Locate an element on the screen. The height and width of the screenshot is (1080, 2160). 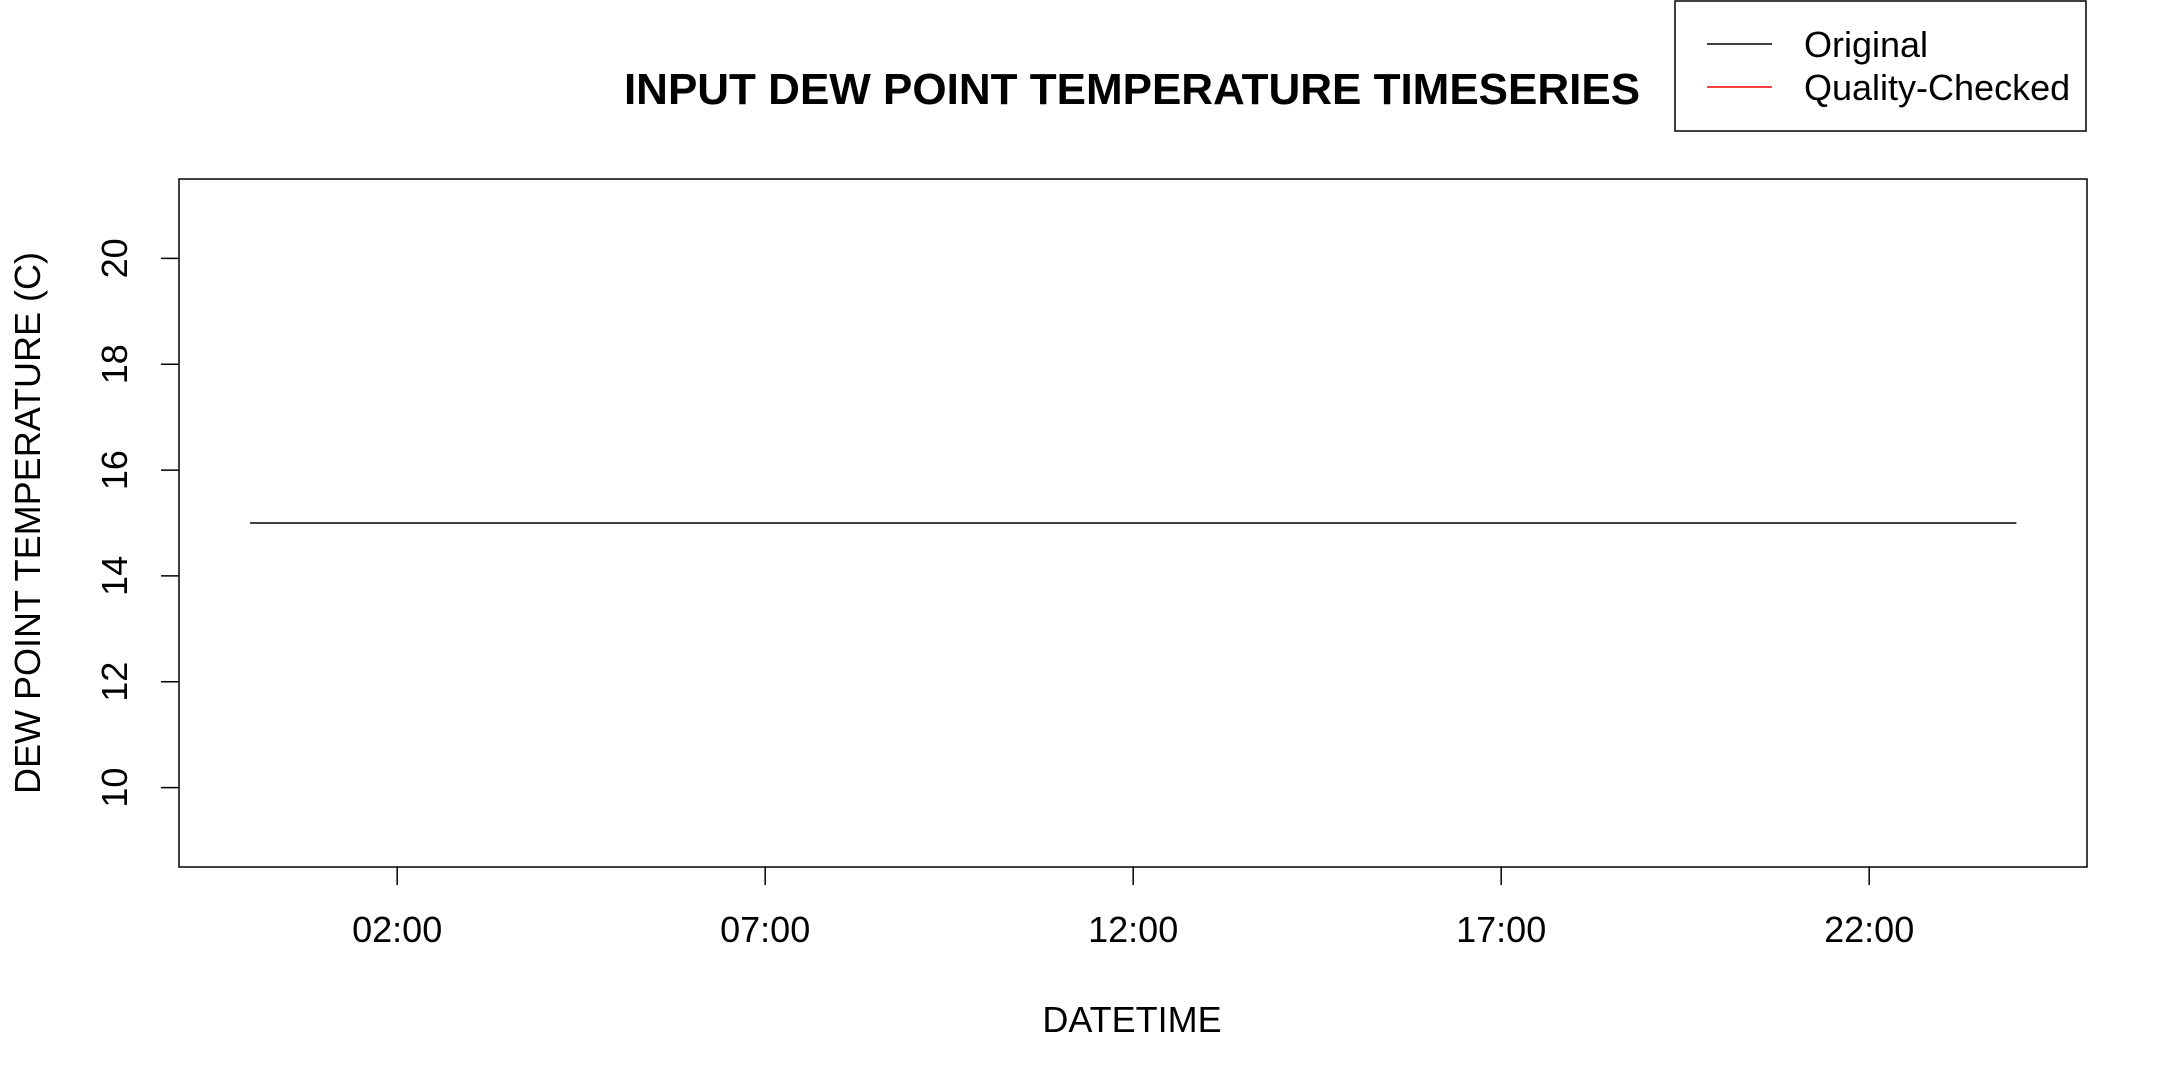
x-tick-label: 12:00 is located at coordinates (1133, 929).